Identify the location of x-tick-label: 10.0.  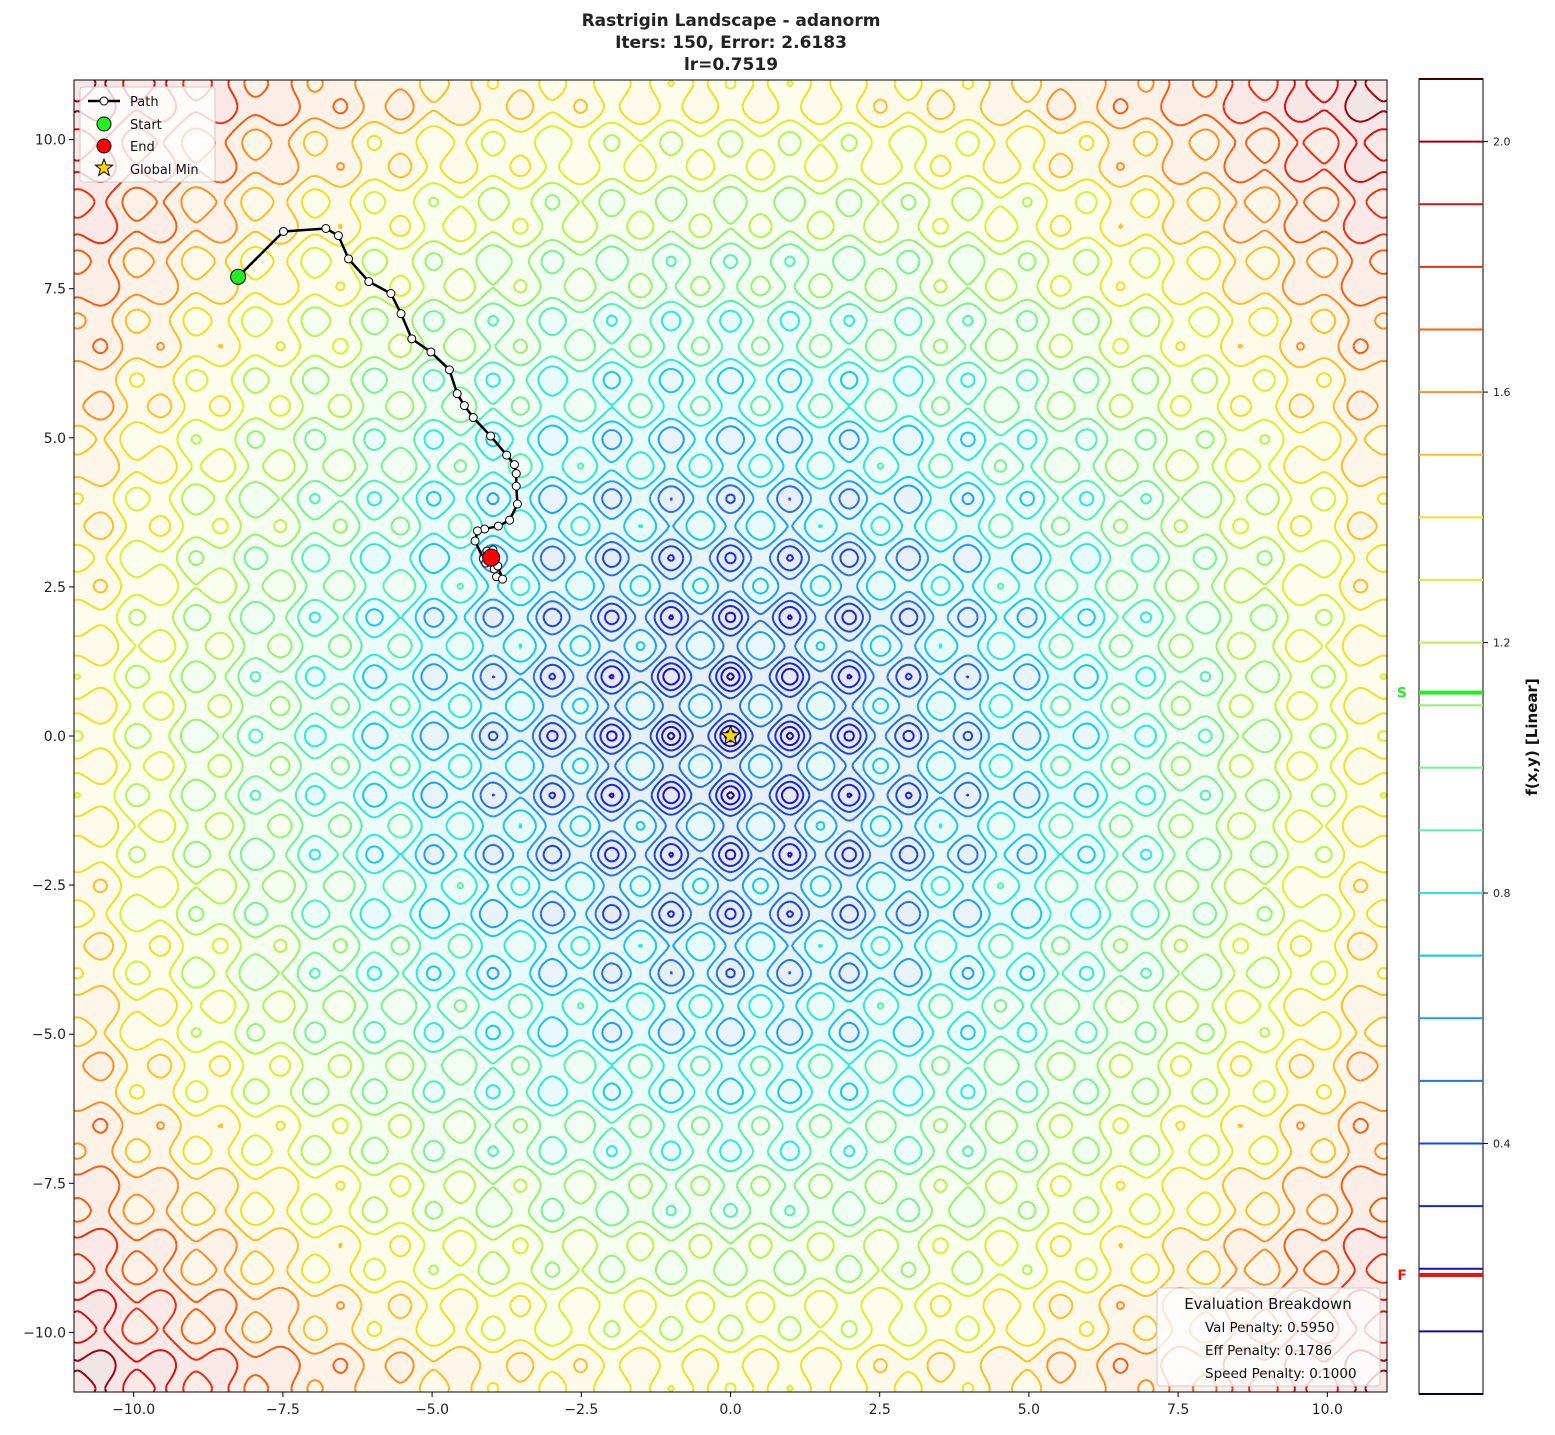
(1327, 1410).